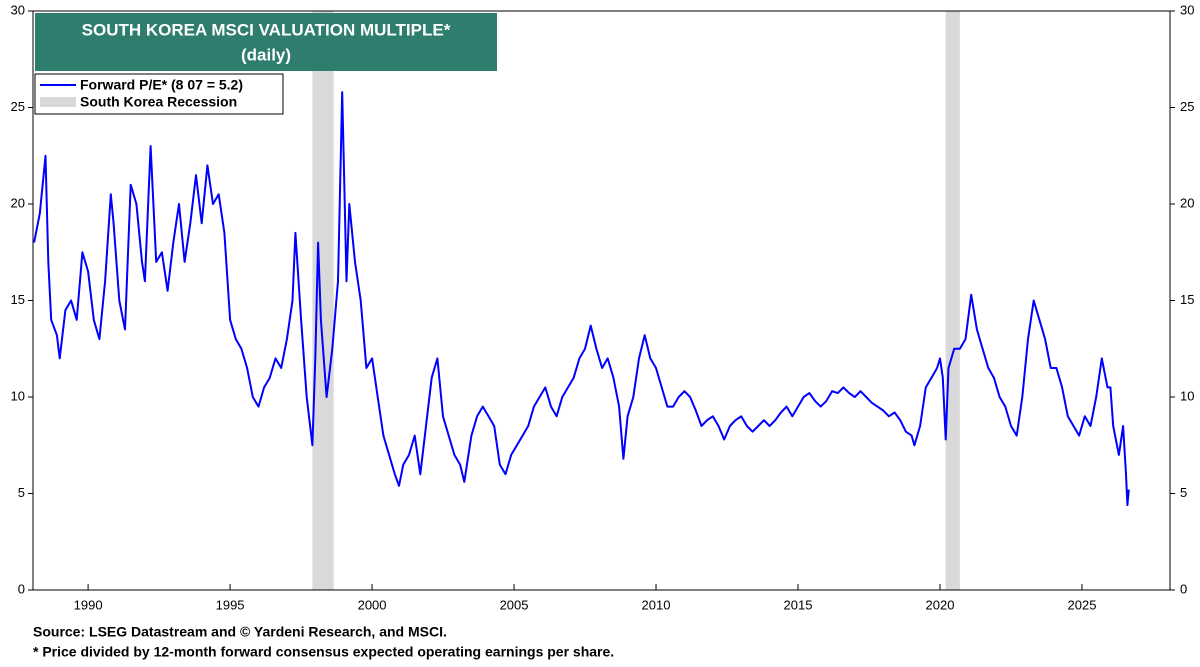 The width and height of the screenshot is (1200, 667). I want to click on chart-title: SOUTH KOREA MSCI VALUATION MULTIPLE*, so click(266, 29).